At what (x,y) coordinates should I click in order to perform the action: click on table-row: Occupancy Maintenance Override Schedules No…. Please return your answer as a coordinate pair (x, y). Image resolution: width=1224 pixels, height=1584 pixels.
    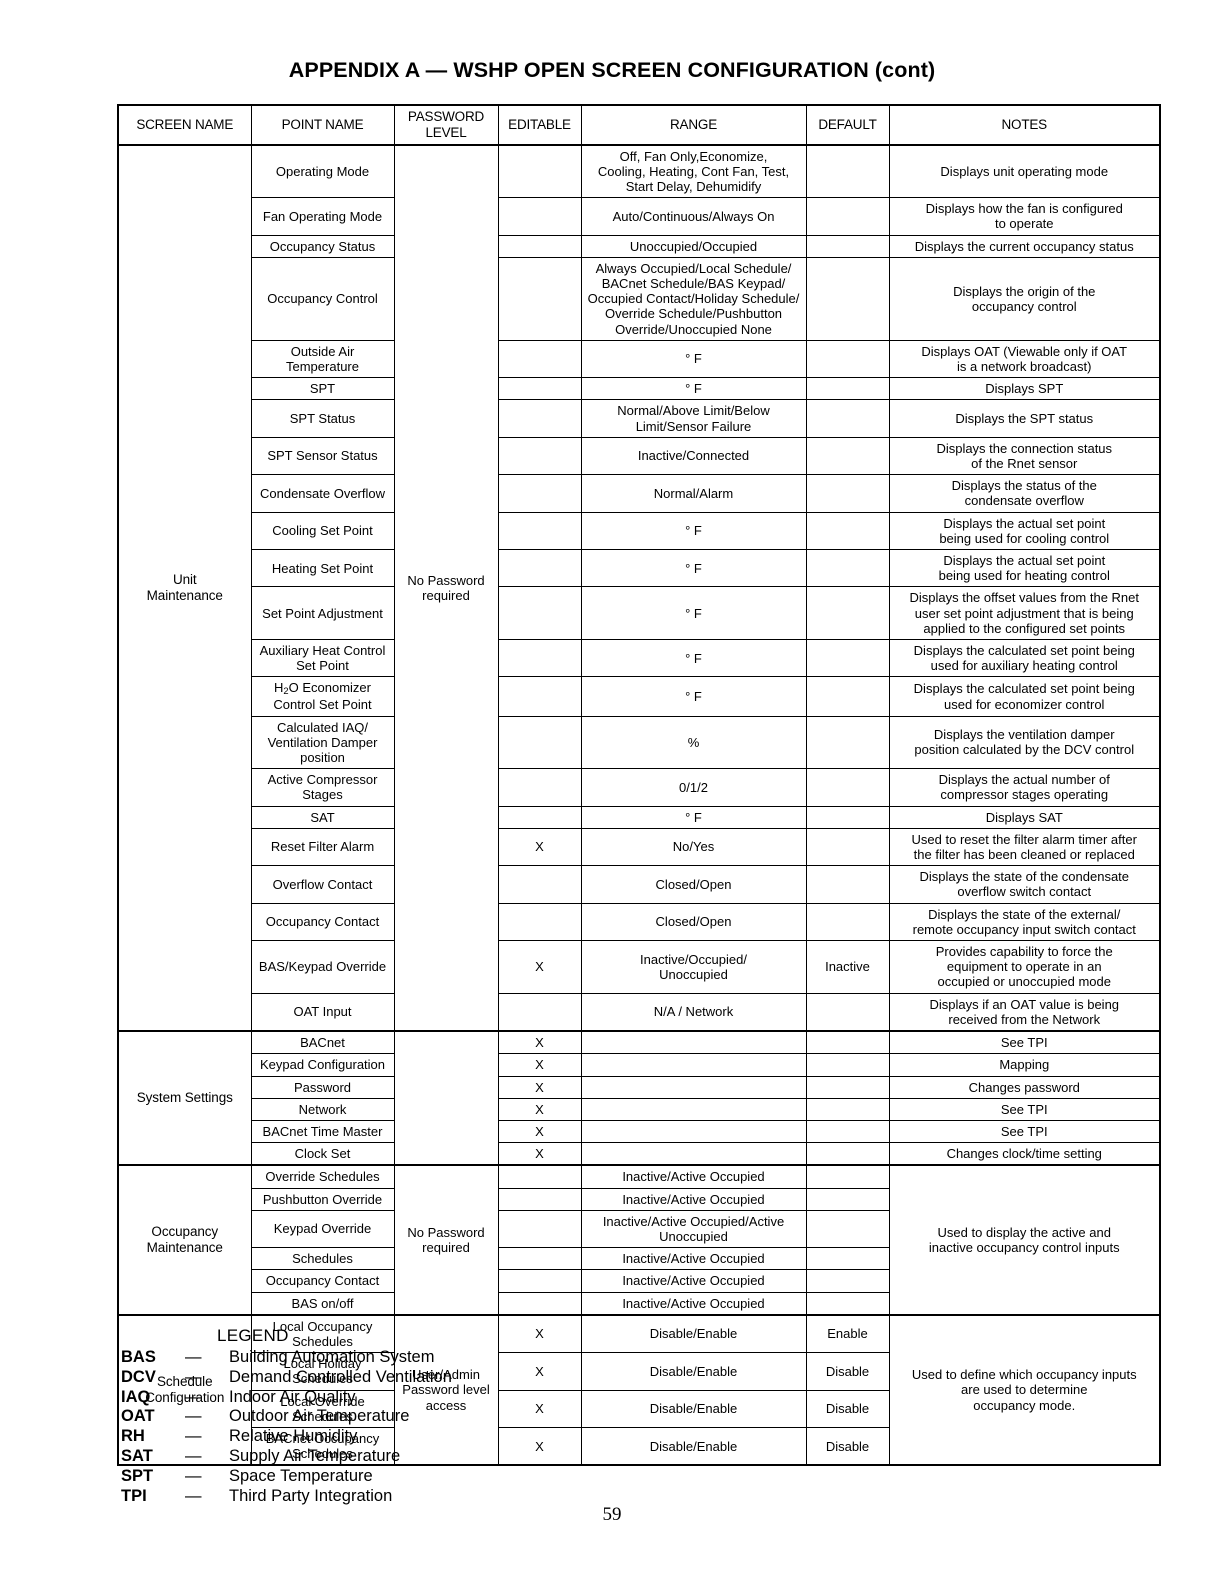
    Looking at the image, I should click on (639, 1240).